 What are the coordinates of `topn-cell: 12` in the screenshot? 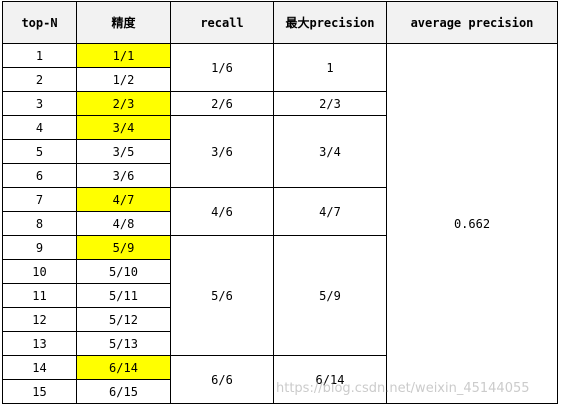 It's located at (39, 319).